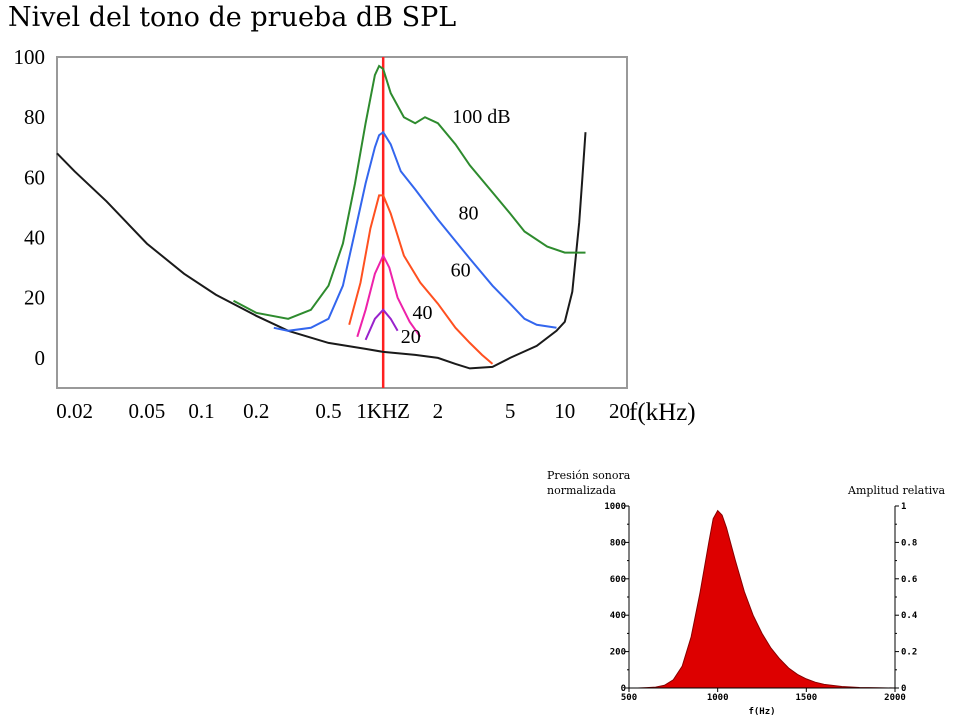 The image size is (960, 720). Describe the element at coordinates (34, 117) in the screenshot. I see `y-tick-label: 80` at that location.